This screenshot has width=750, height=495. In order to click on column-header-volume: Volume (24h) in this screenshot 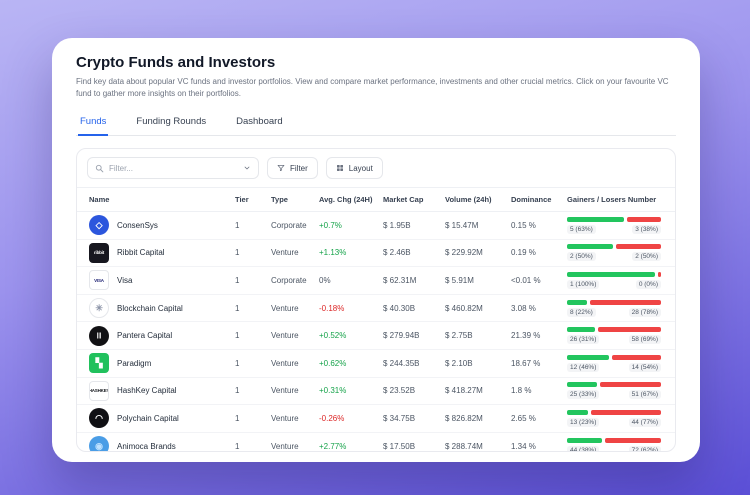, I will do `click(468, 199)`.